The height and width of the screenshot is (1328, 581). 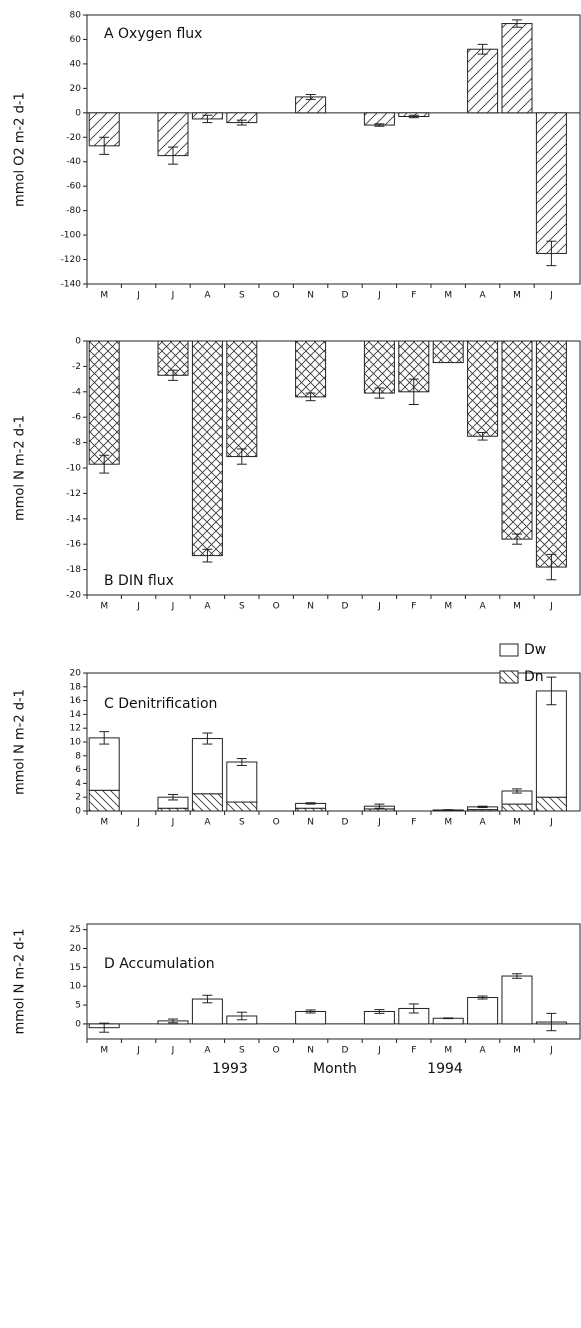 I want to click on y-tick-label: 4, so click(x=78, y=784).